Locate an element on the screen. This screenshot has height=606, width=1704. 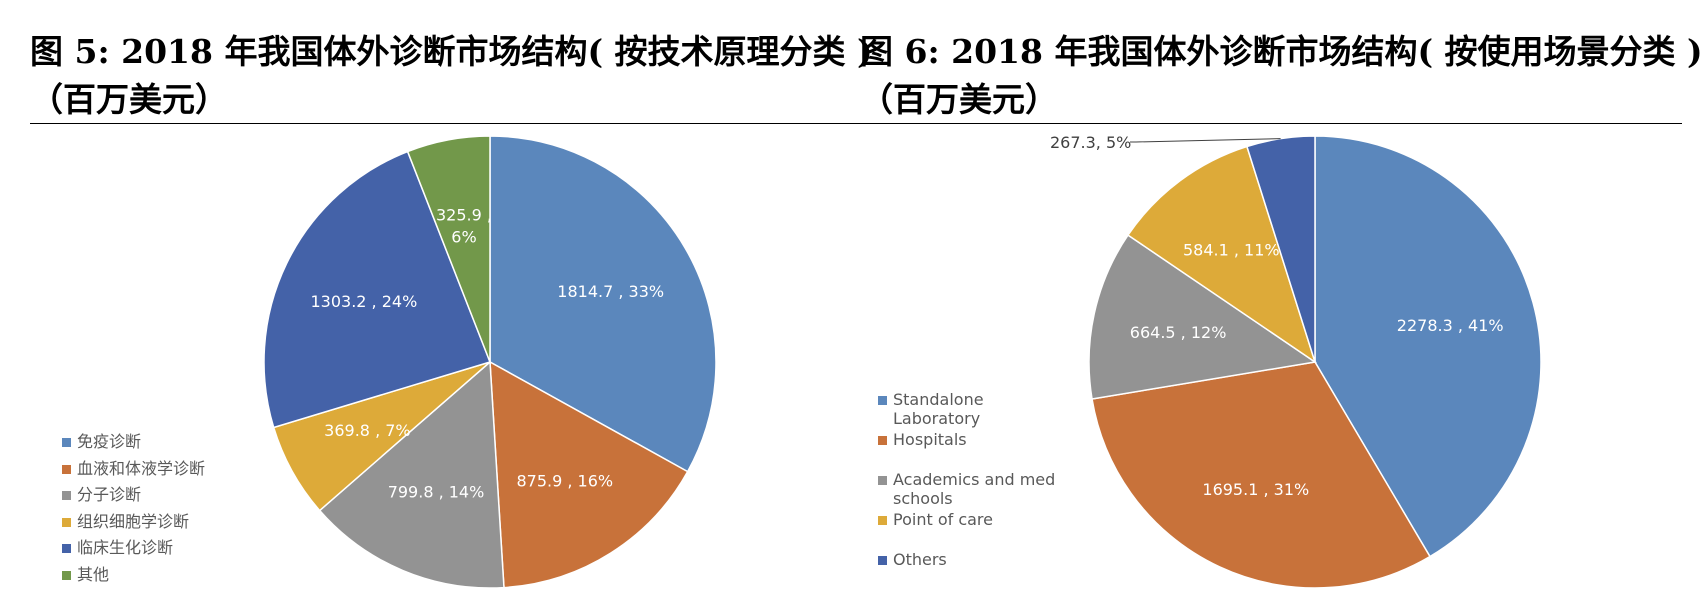
legend-item: 分子诊断 is located at coordinates (133, 498).